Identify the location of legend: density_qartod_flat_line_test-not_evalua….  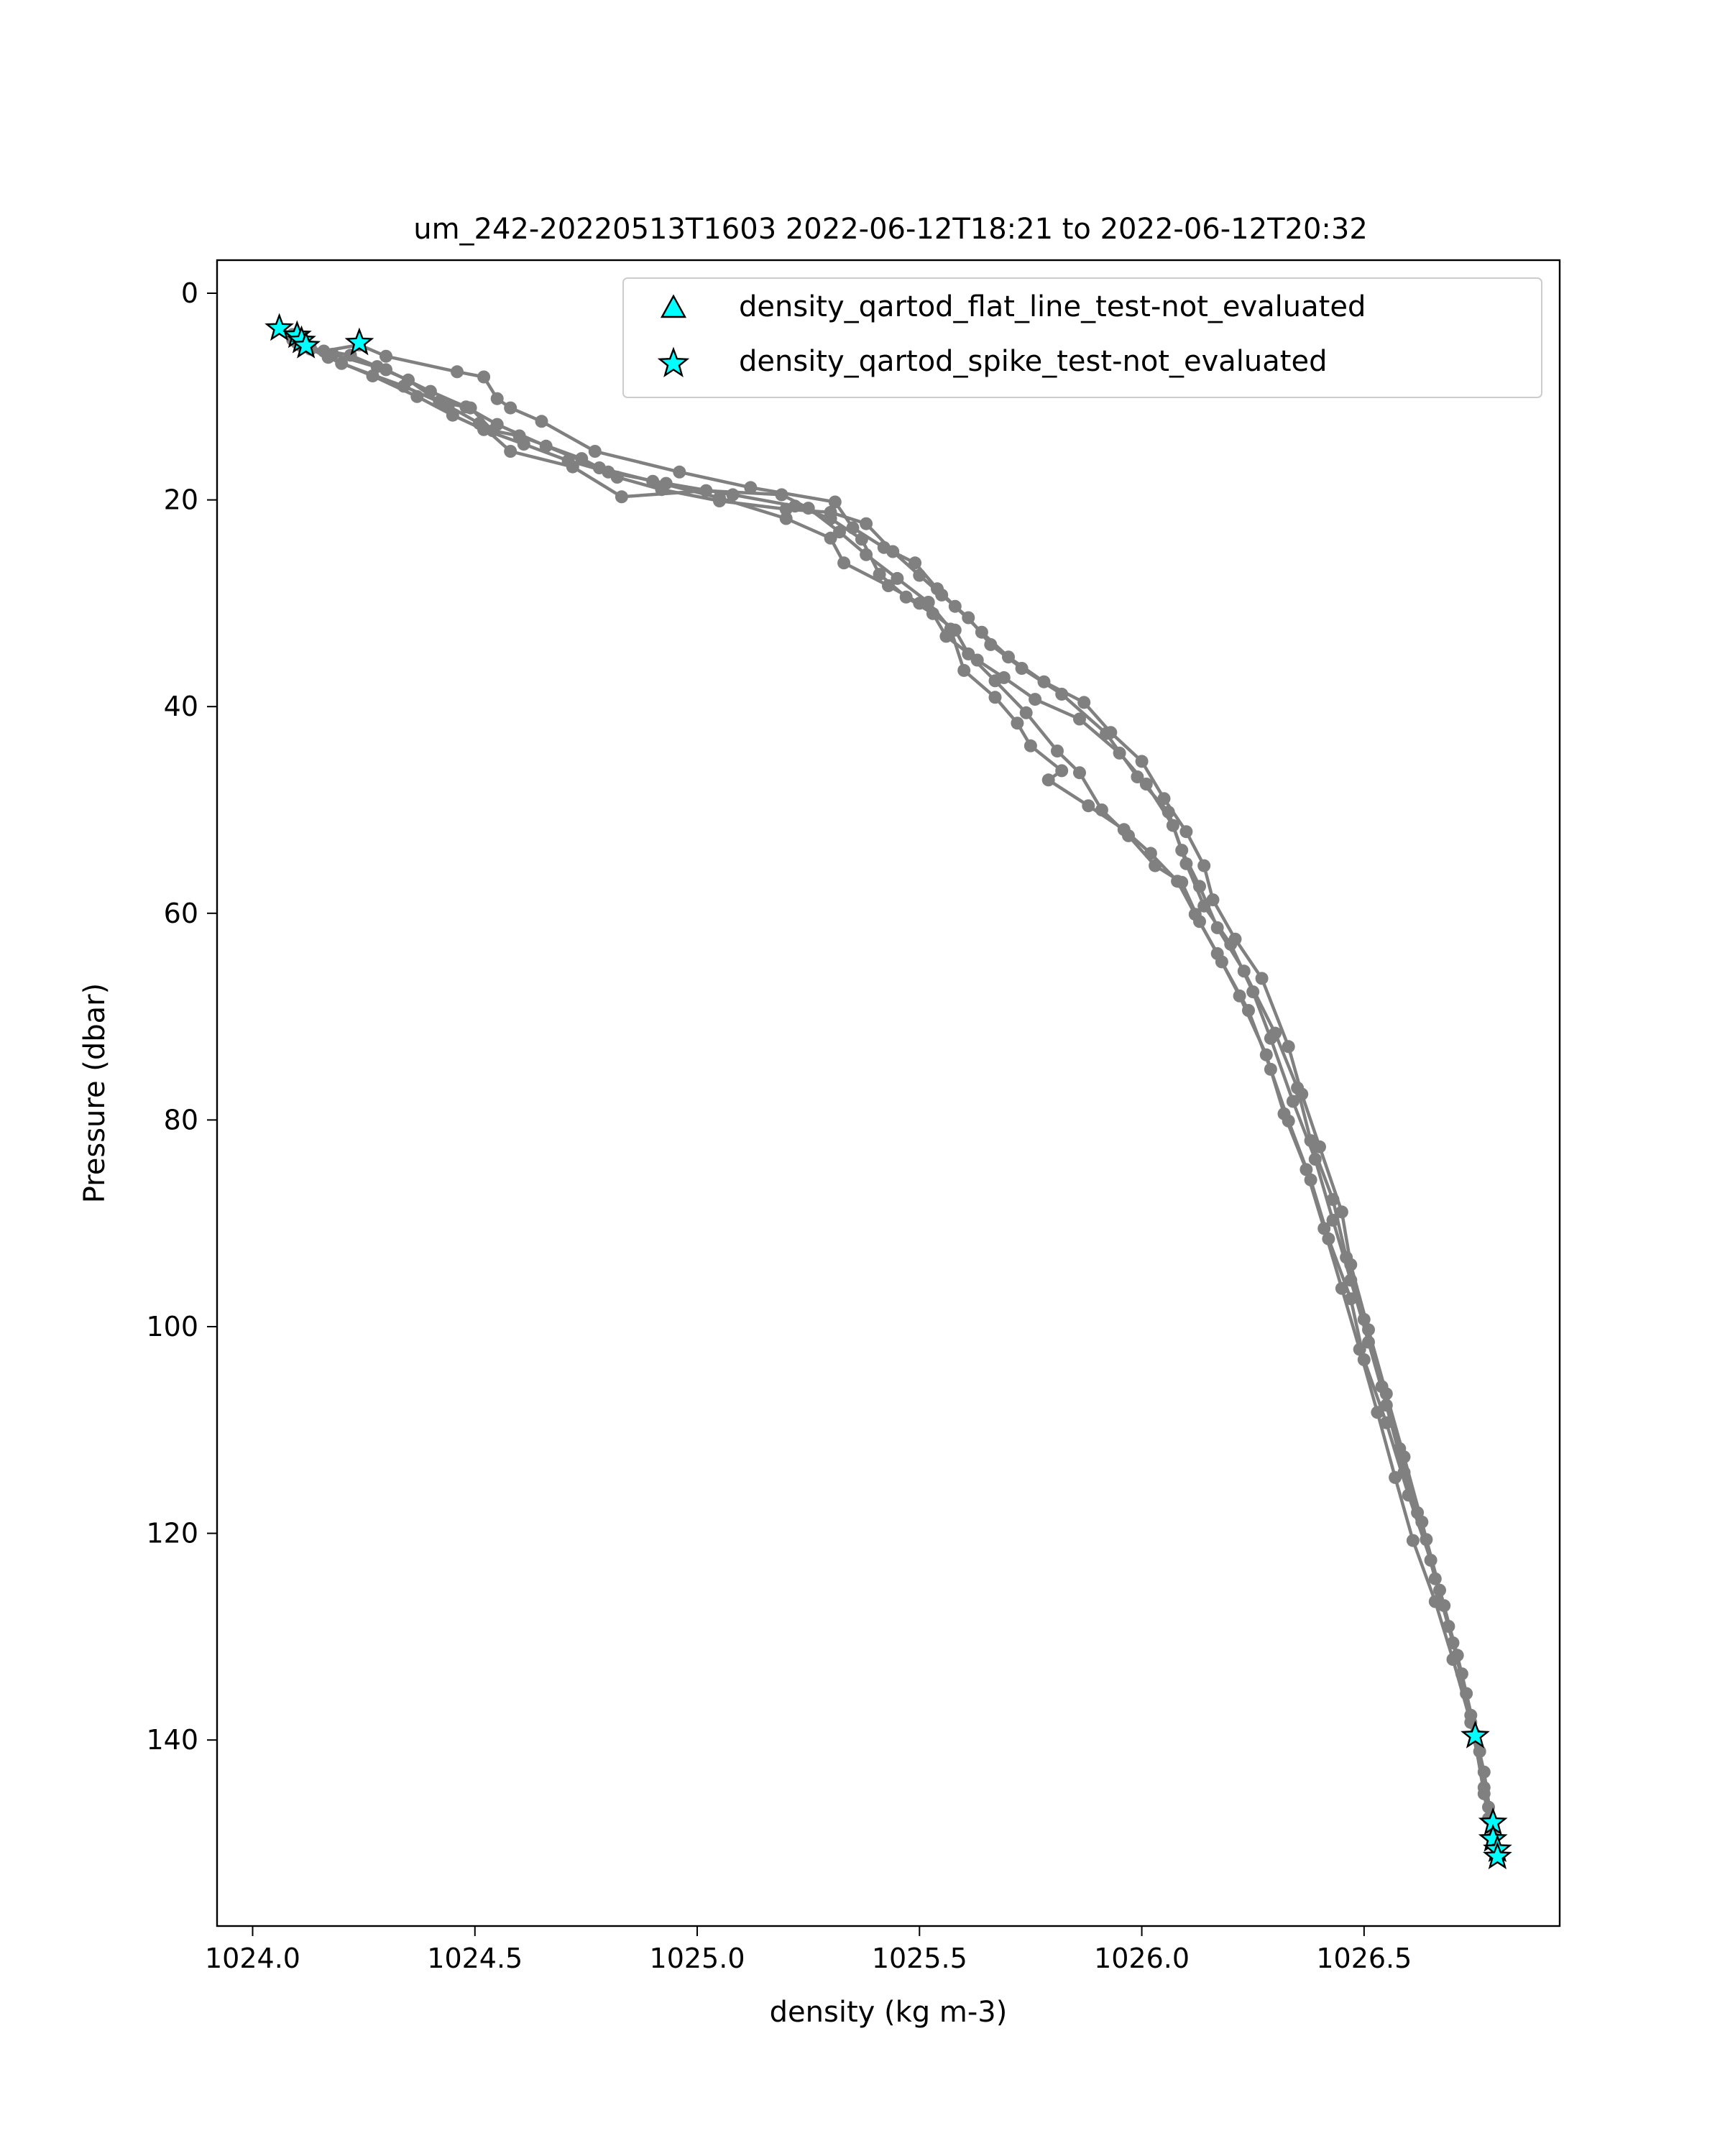
(1082, 337).